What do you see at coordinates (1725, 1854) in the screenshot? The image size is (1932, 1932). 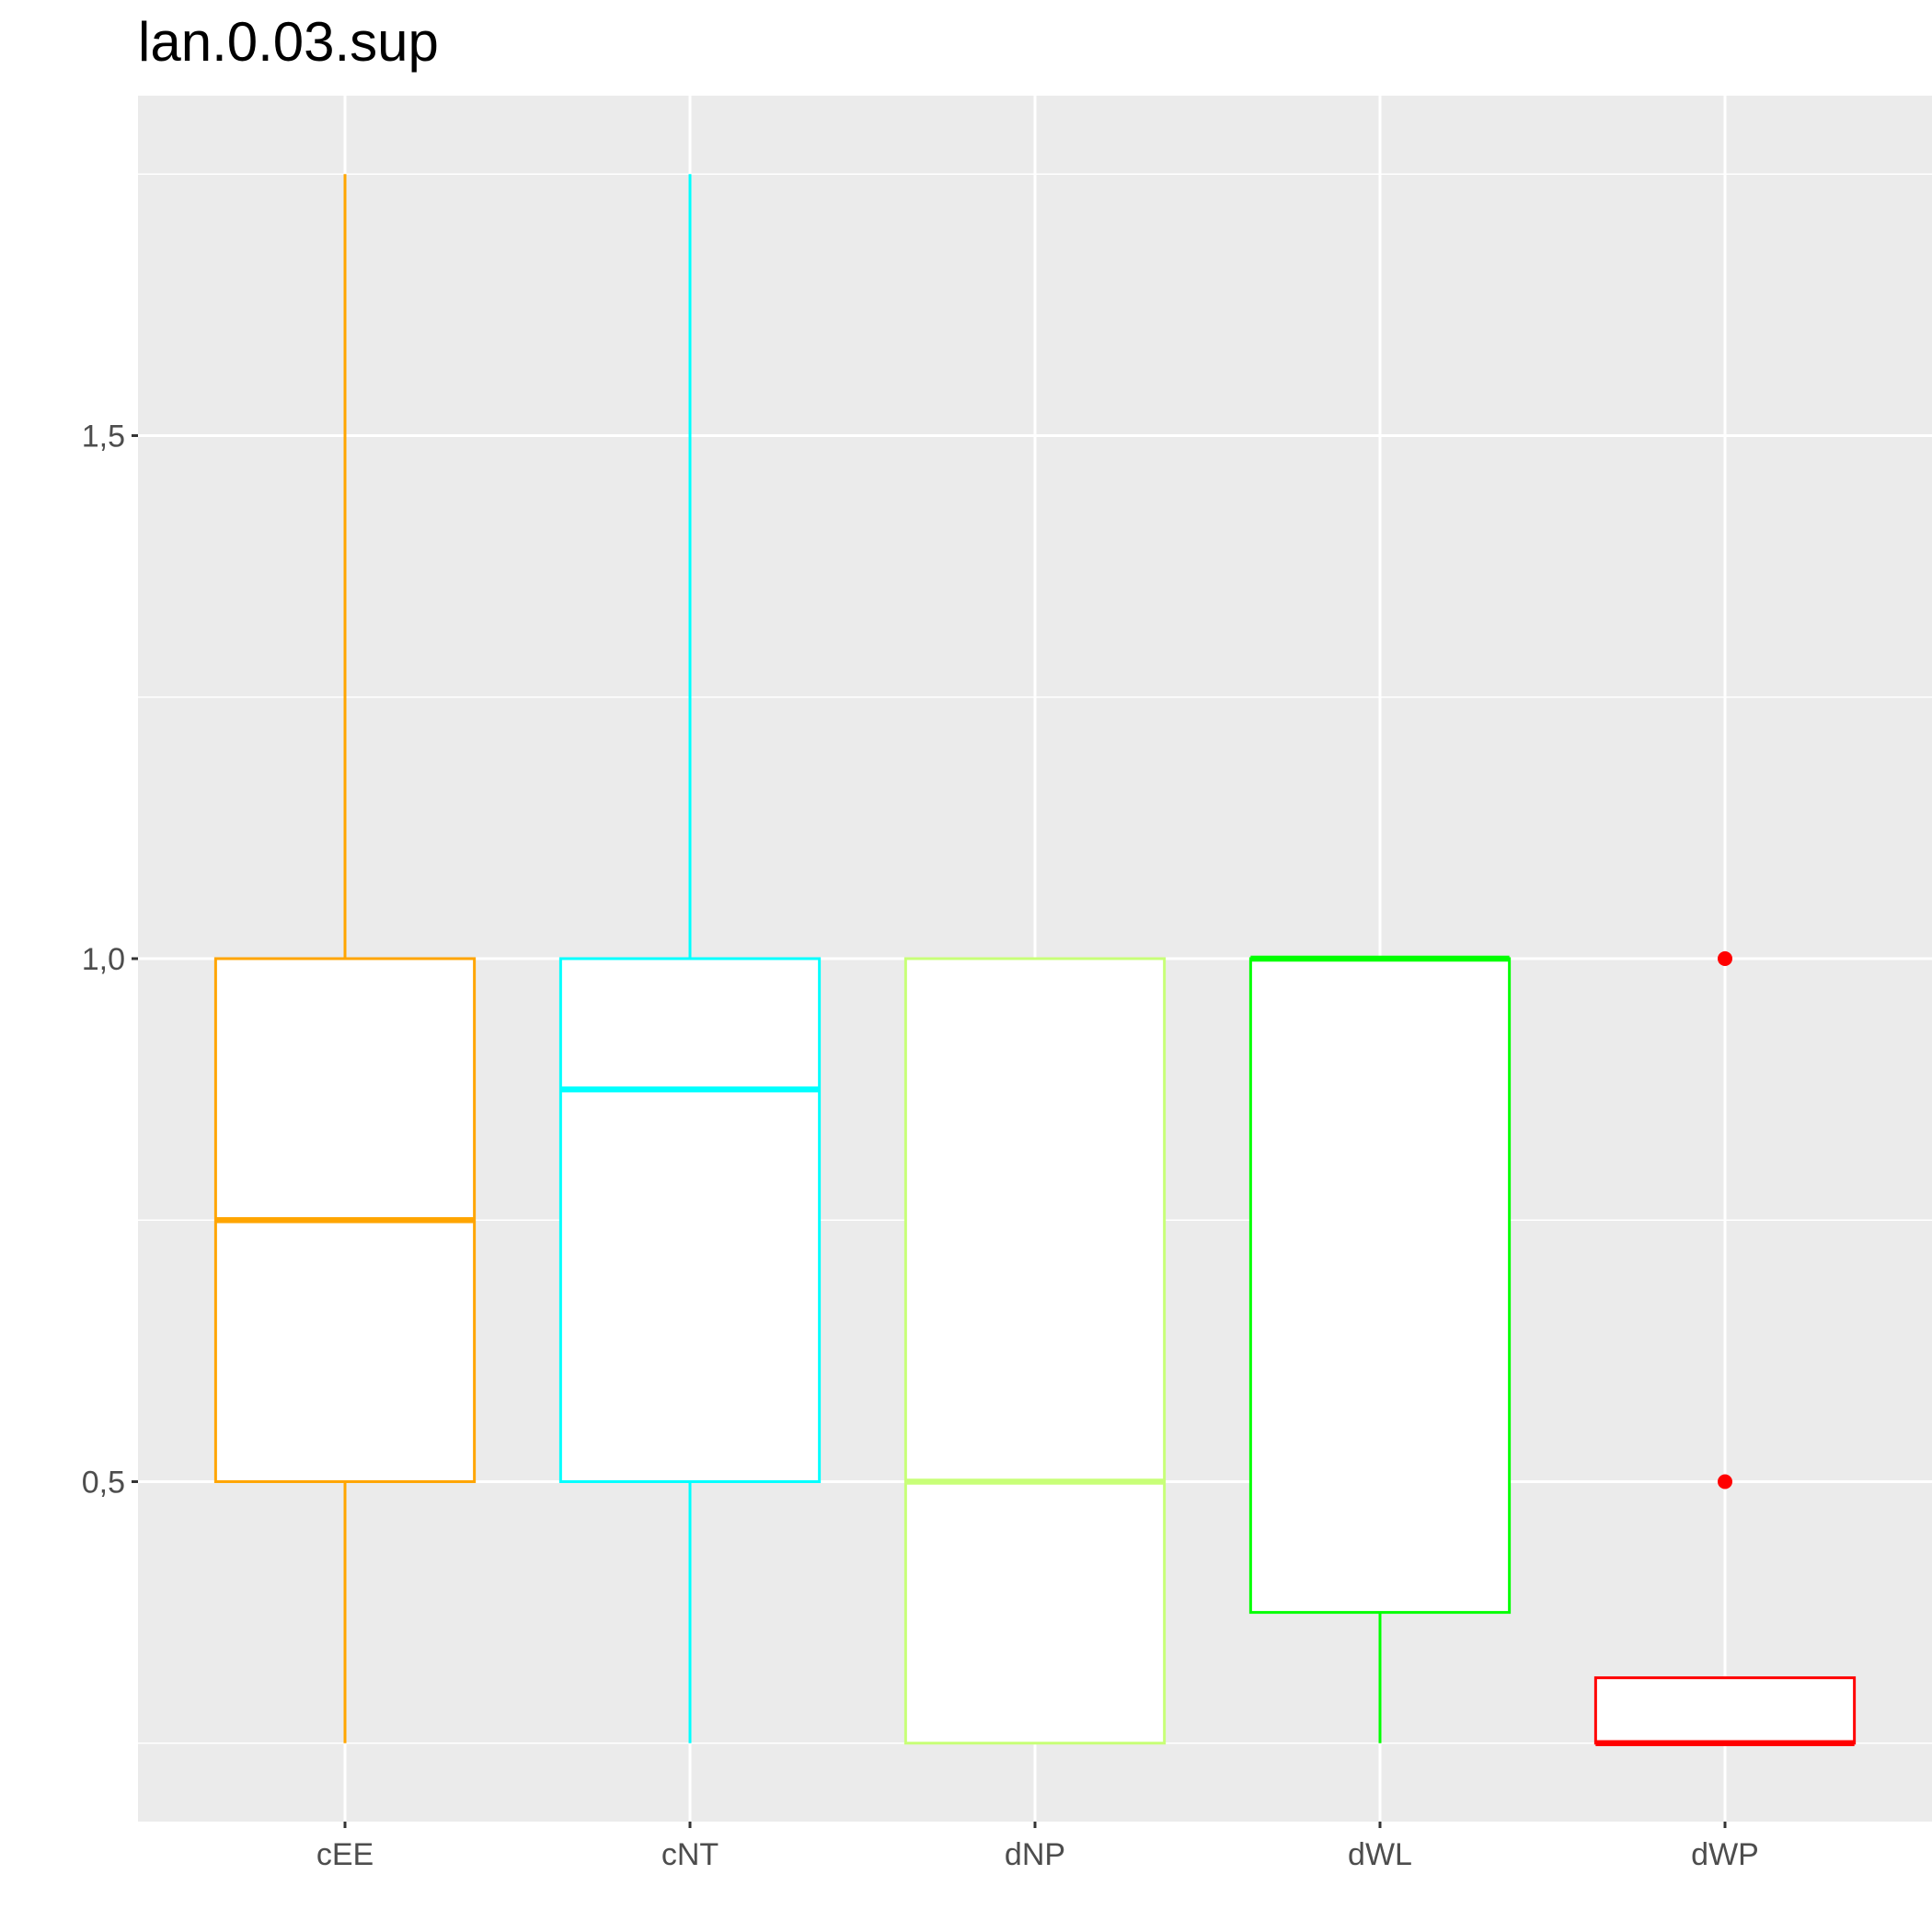 I see `x-tick-label: dWP` at bounding box center [1725, 1854].